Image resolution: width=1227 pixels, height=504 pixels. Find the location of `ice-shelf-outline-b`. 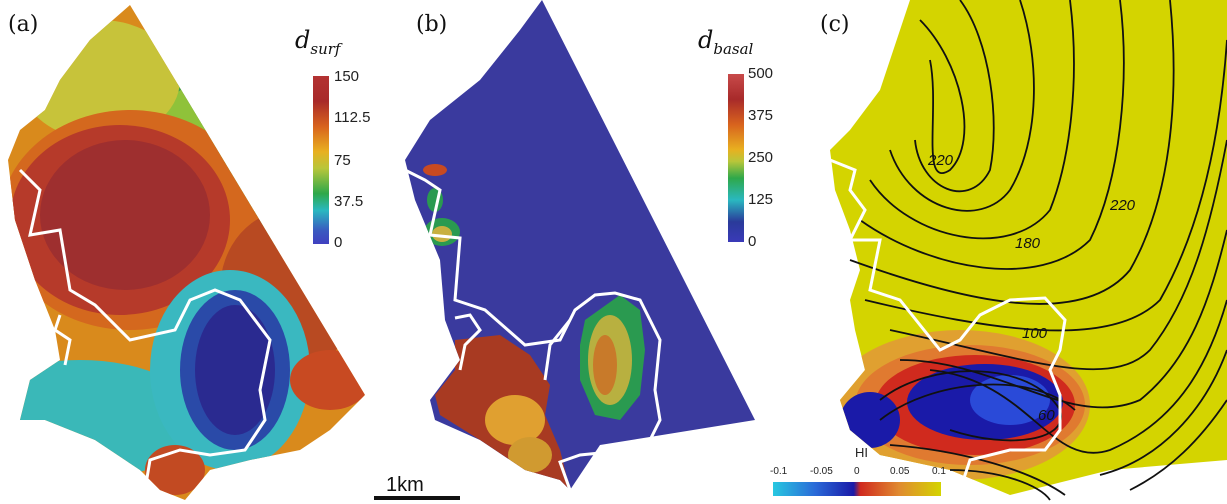

ice-shelf-outline-b is located at coordinates (533, 329).